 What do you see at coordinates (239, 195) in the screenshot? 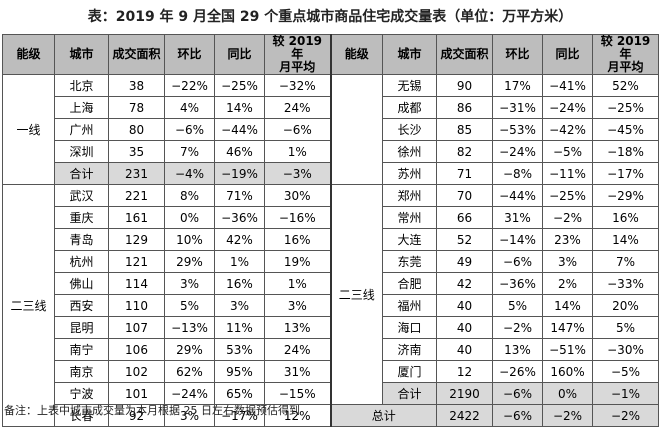
I see `percent-cell: 71%` at bounding box center [239, 195].